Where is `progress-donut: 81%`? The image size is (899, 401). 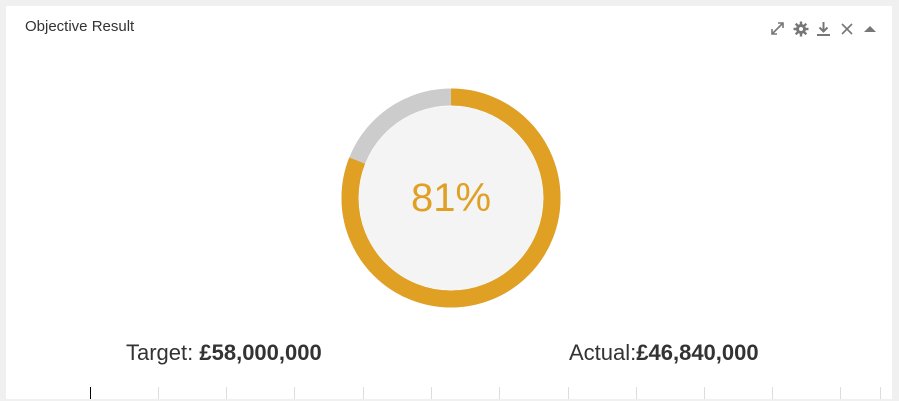
progress-donut: 81% is located at coordinates (451, 198).